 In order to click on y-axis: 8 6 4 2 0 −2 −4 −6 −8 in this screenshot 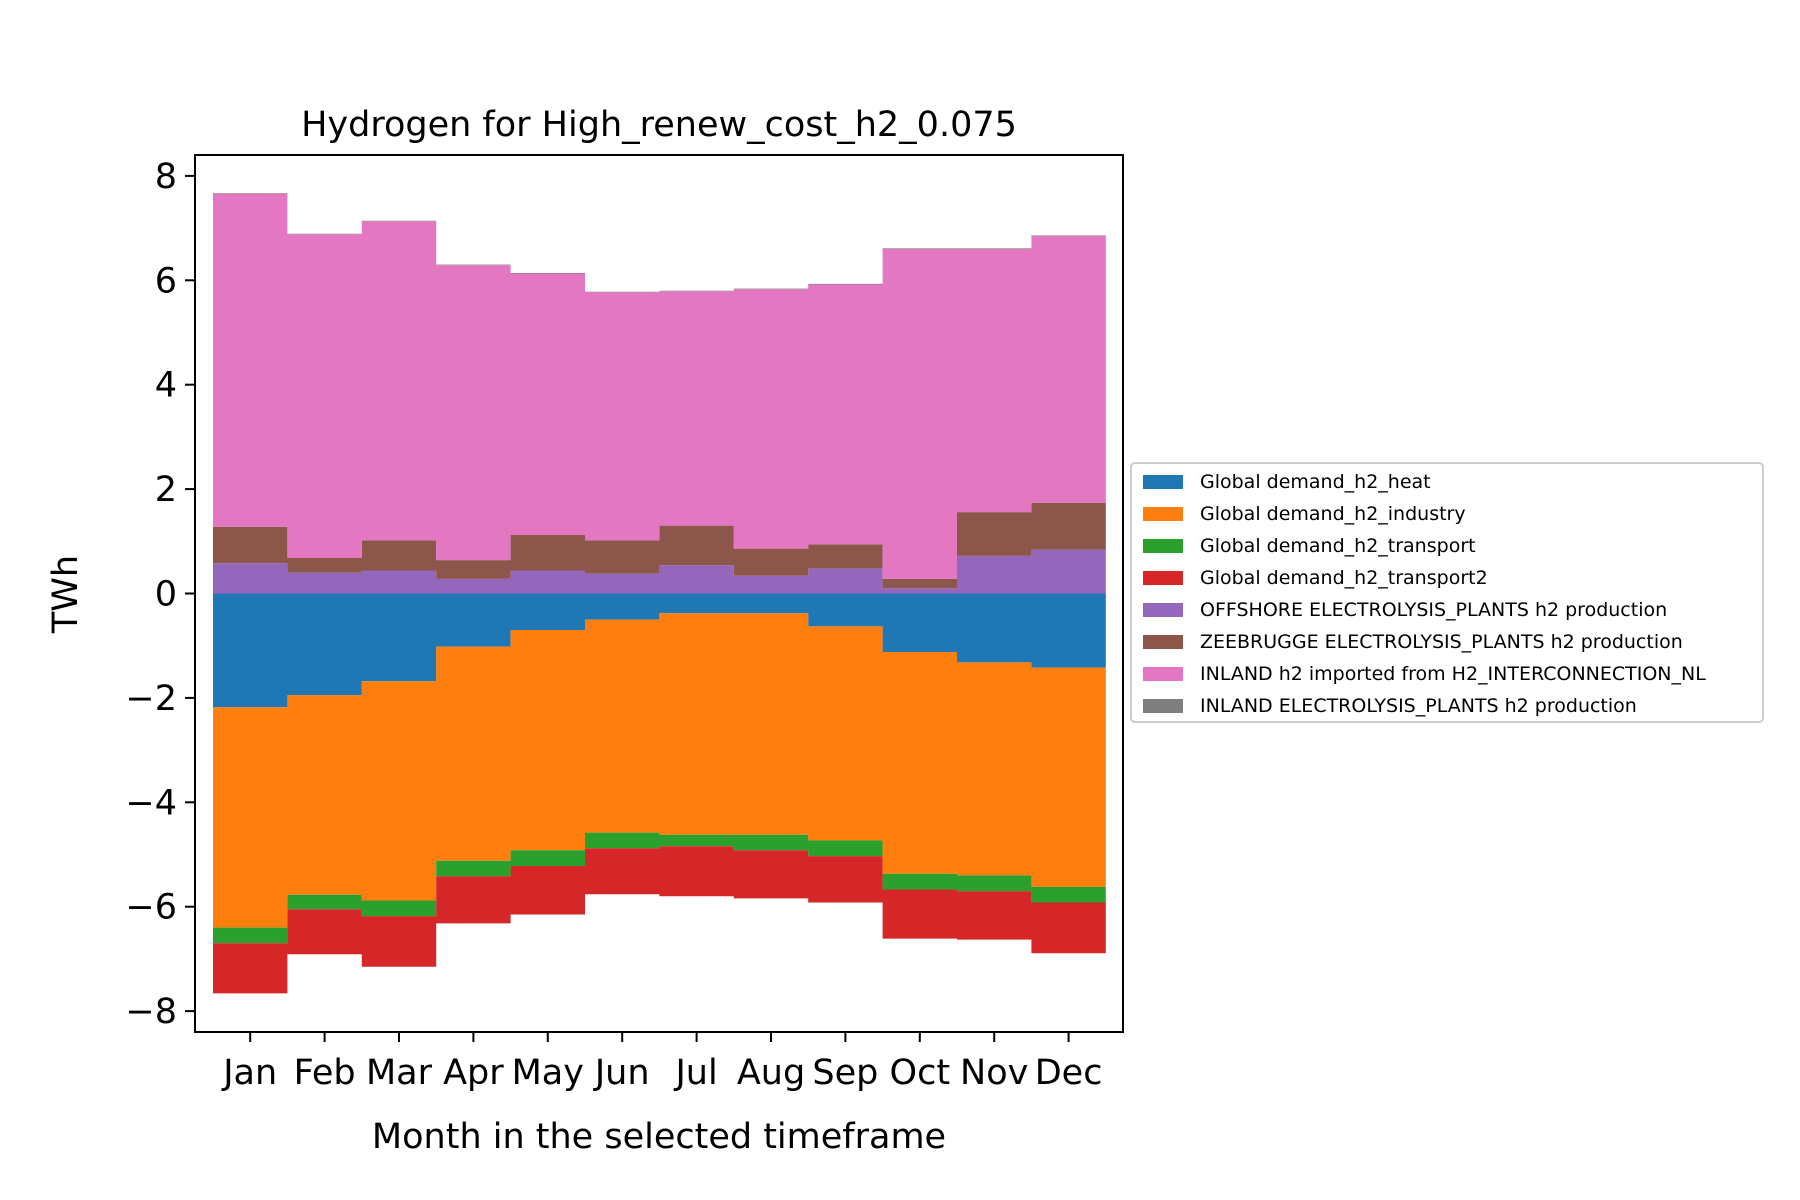, I will do `click(160, 594)`.